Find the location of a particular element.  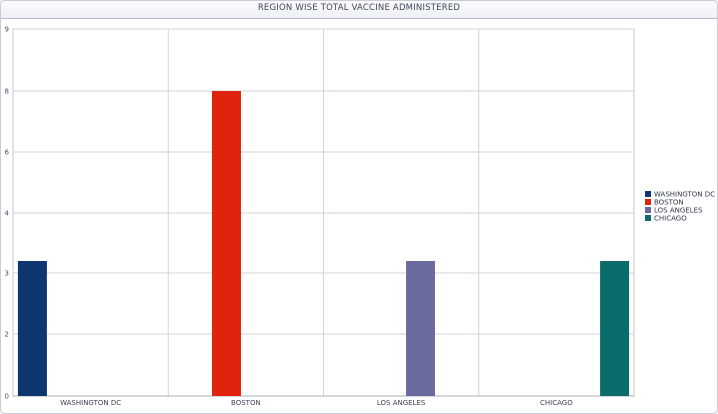

legend-label: WASHINGTON DC is located at coordinates (684, 195).